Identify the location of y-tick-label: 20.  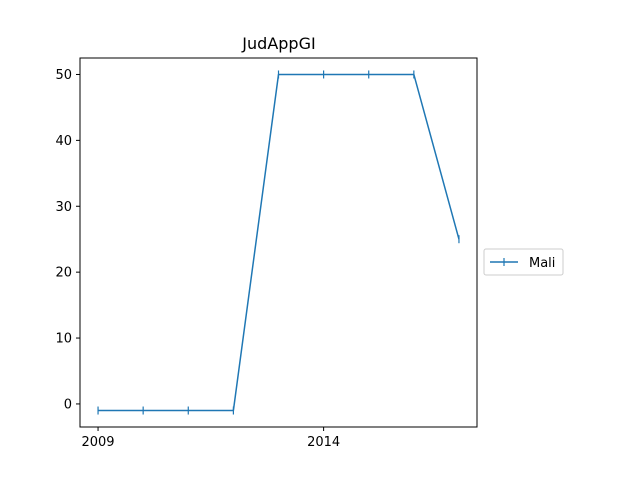
(63, 273).